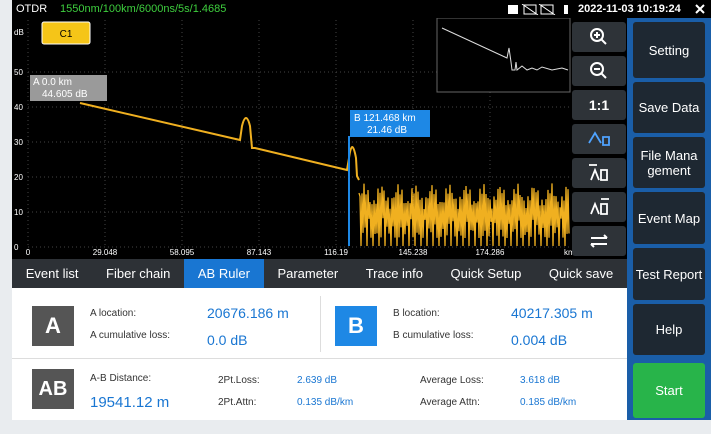  Describe the element at coordinates (224, 273) in the screenshot. I see `tab: AB Ruler` at that location.